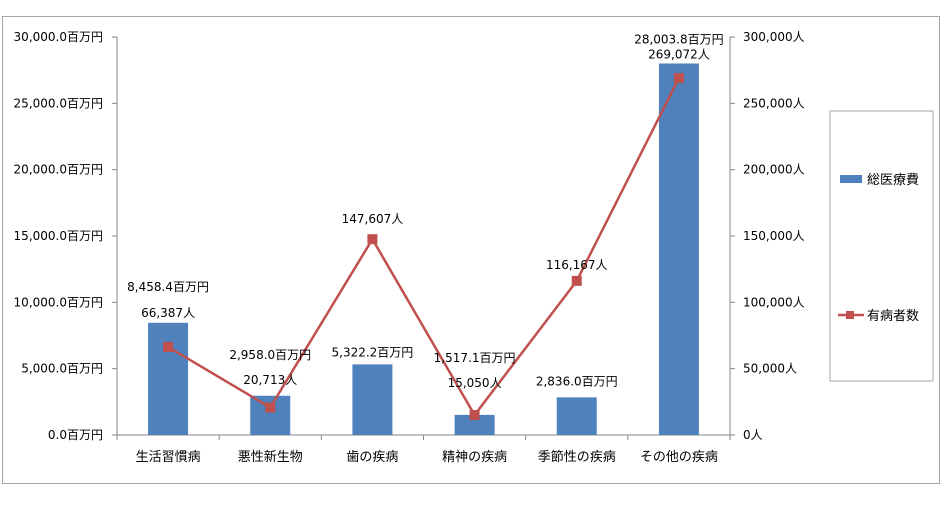  What do you see at coordinates (168, 287) in the screenshot?
I see `bar-data-label: 8,458.4百万円` at bounding box center [168, 287].